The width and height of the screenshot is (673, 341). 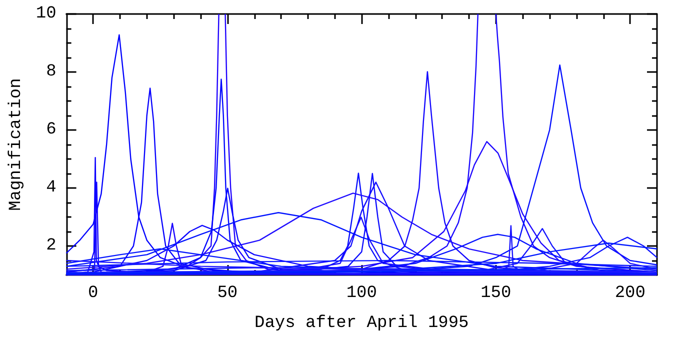 What do you see at coordinates (496, 293) in the screenshot?
I see `x-tick-label: 150` at bounding box center [496, 293].